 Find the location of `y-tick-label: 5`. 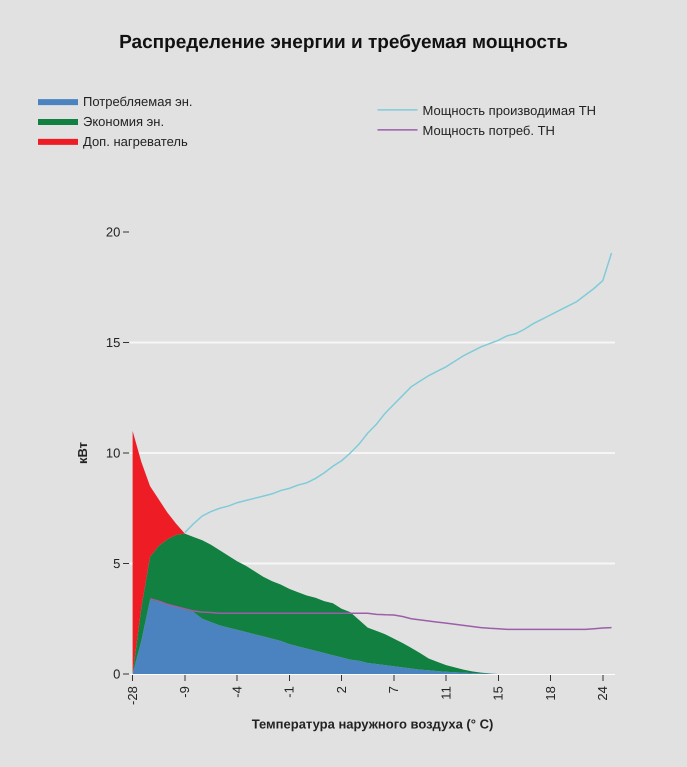

y-tick-label: 5 is located at coordinates (116, 564).